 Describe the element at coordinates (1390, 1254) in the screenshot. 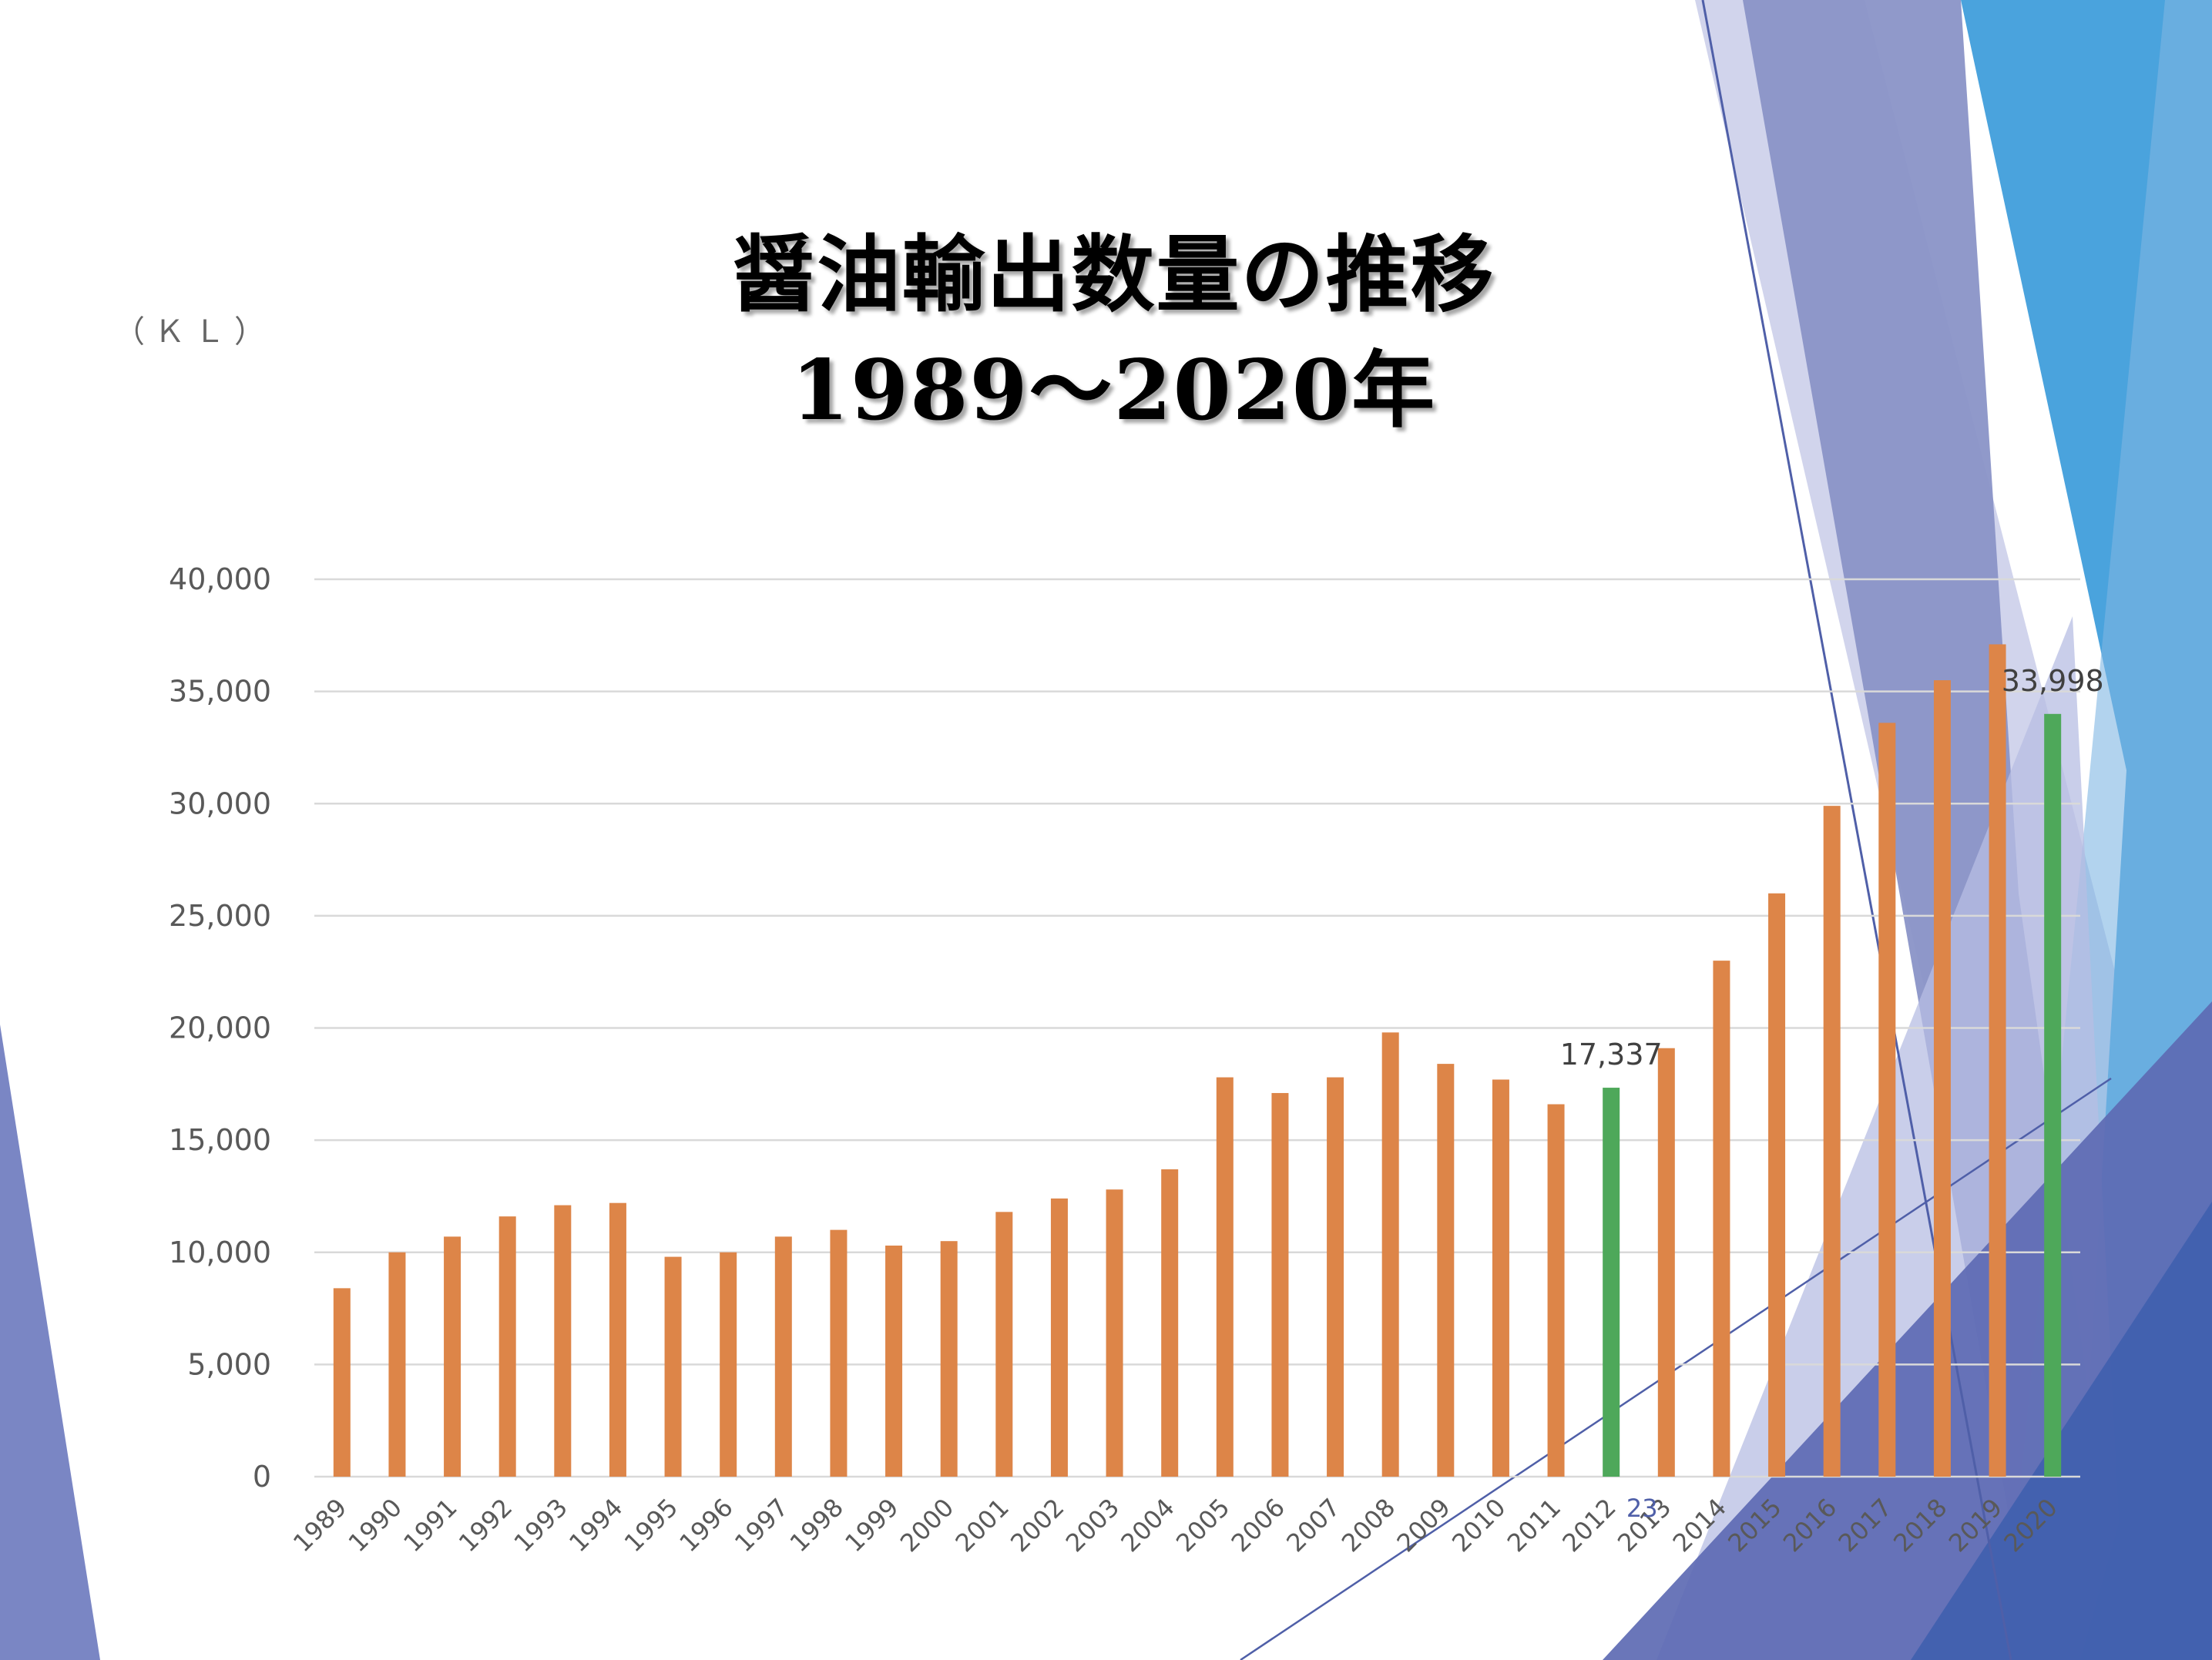

I see `bar-2008` at that location.